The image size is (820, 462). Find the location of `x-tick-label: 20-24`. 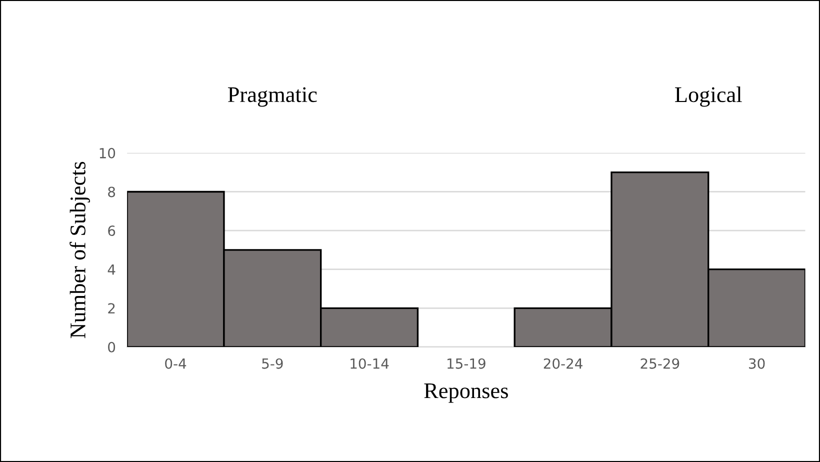

x-tick-label: 20-24 is located at coordinates (563, 363).